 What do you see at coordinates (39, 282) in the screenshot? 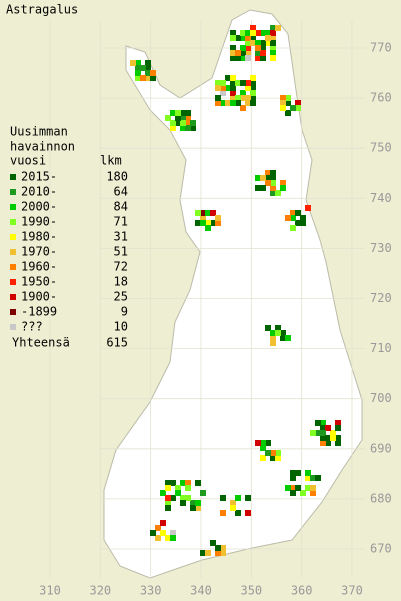
I see `legend-label: 1950-` at bounding box center [39, 282].